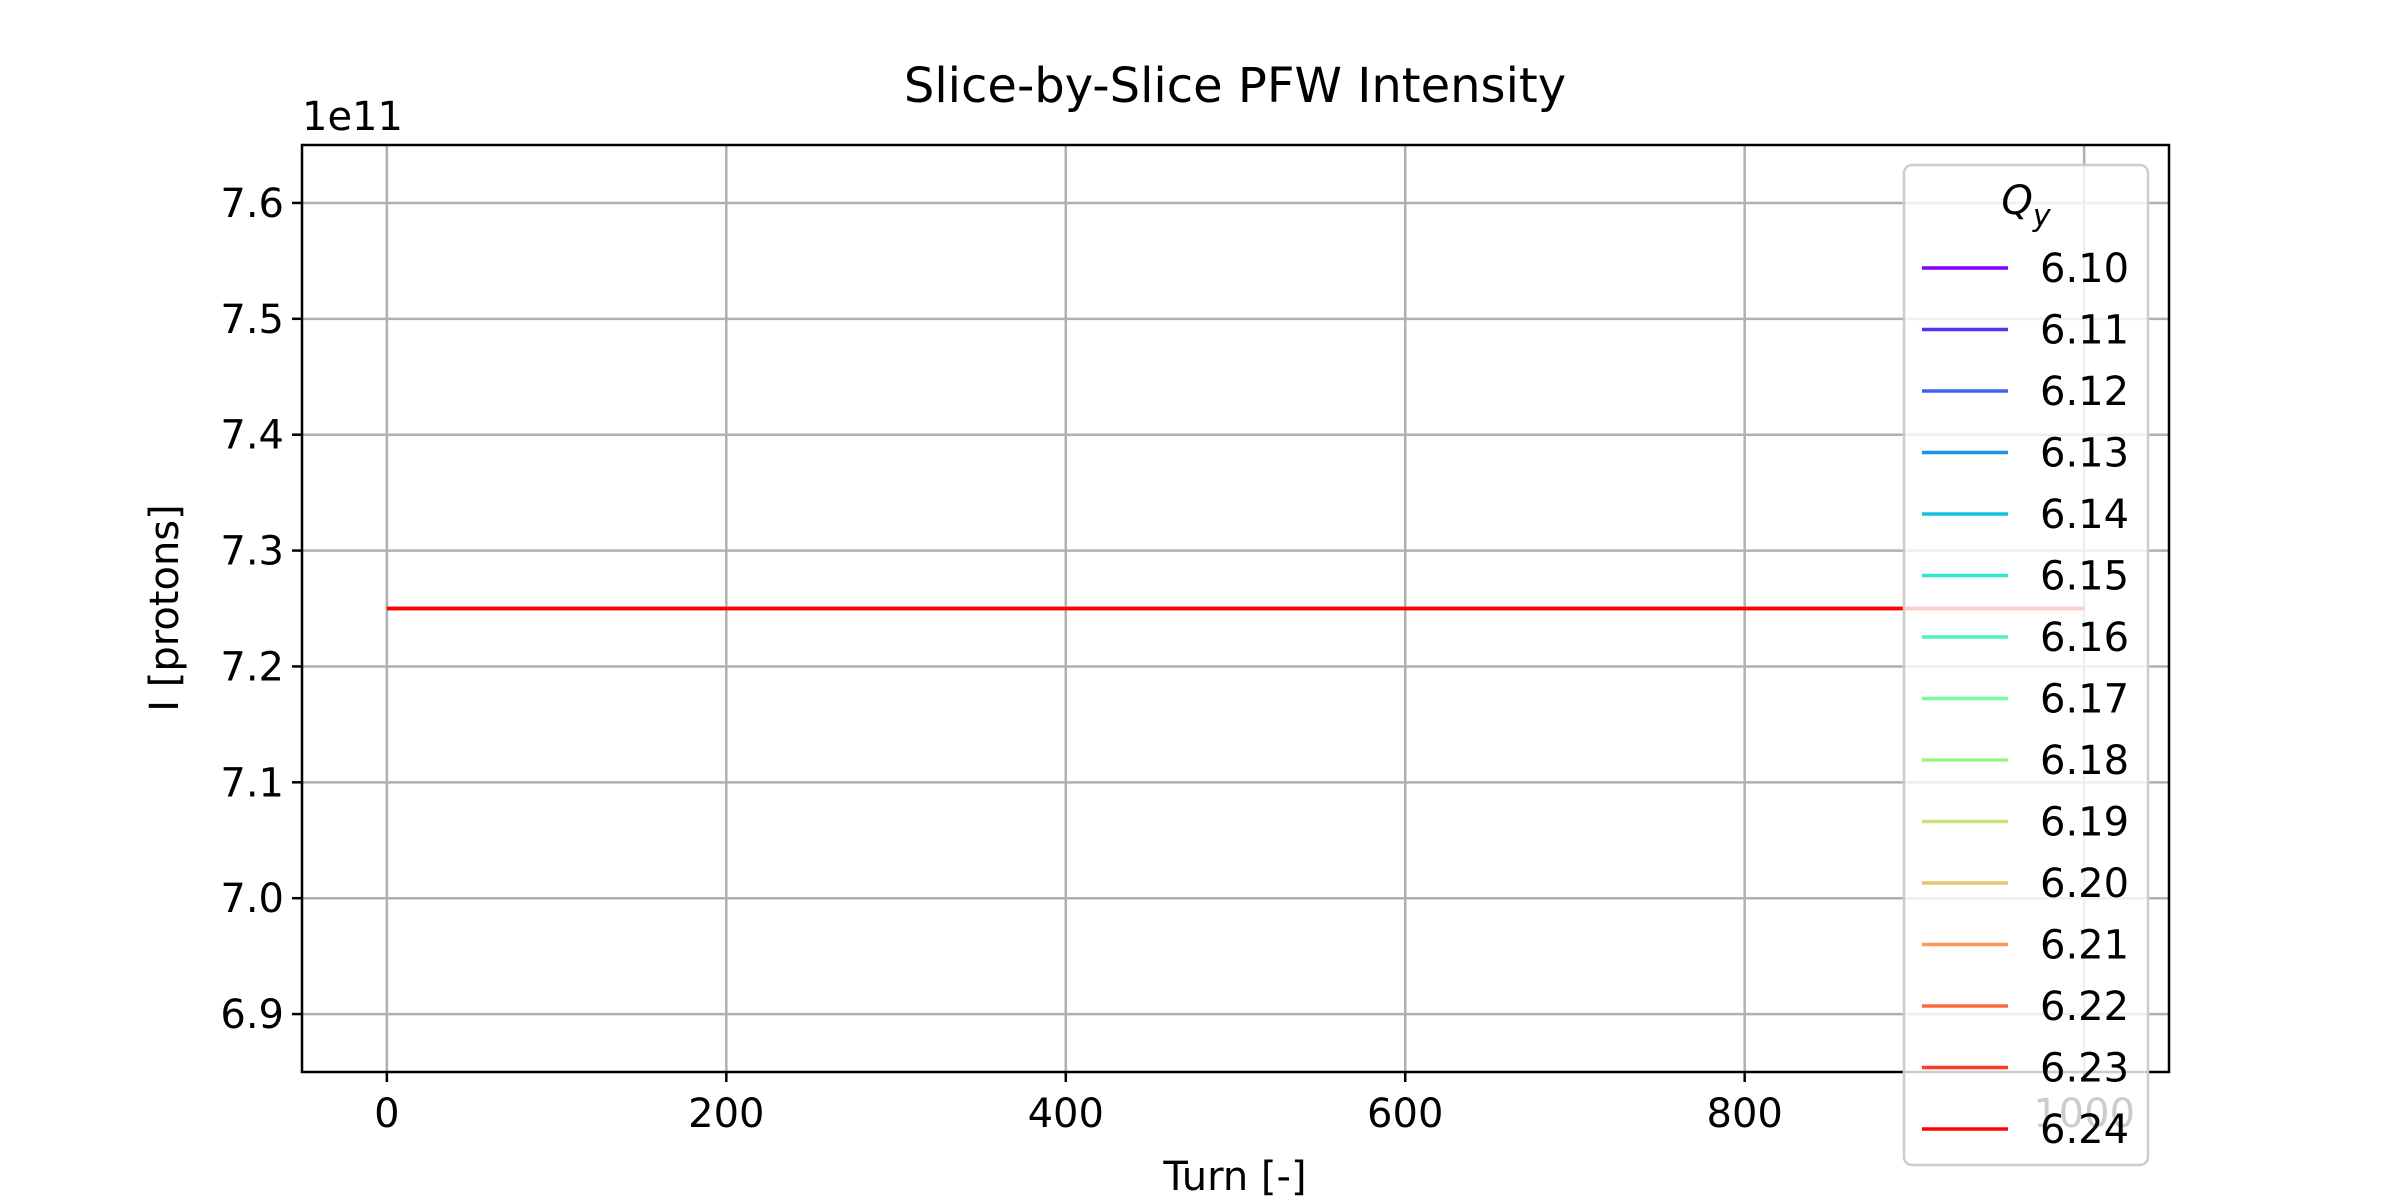  I want to click on legend-label: 6.19, so click(2084, 823).